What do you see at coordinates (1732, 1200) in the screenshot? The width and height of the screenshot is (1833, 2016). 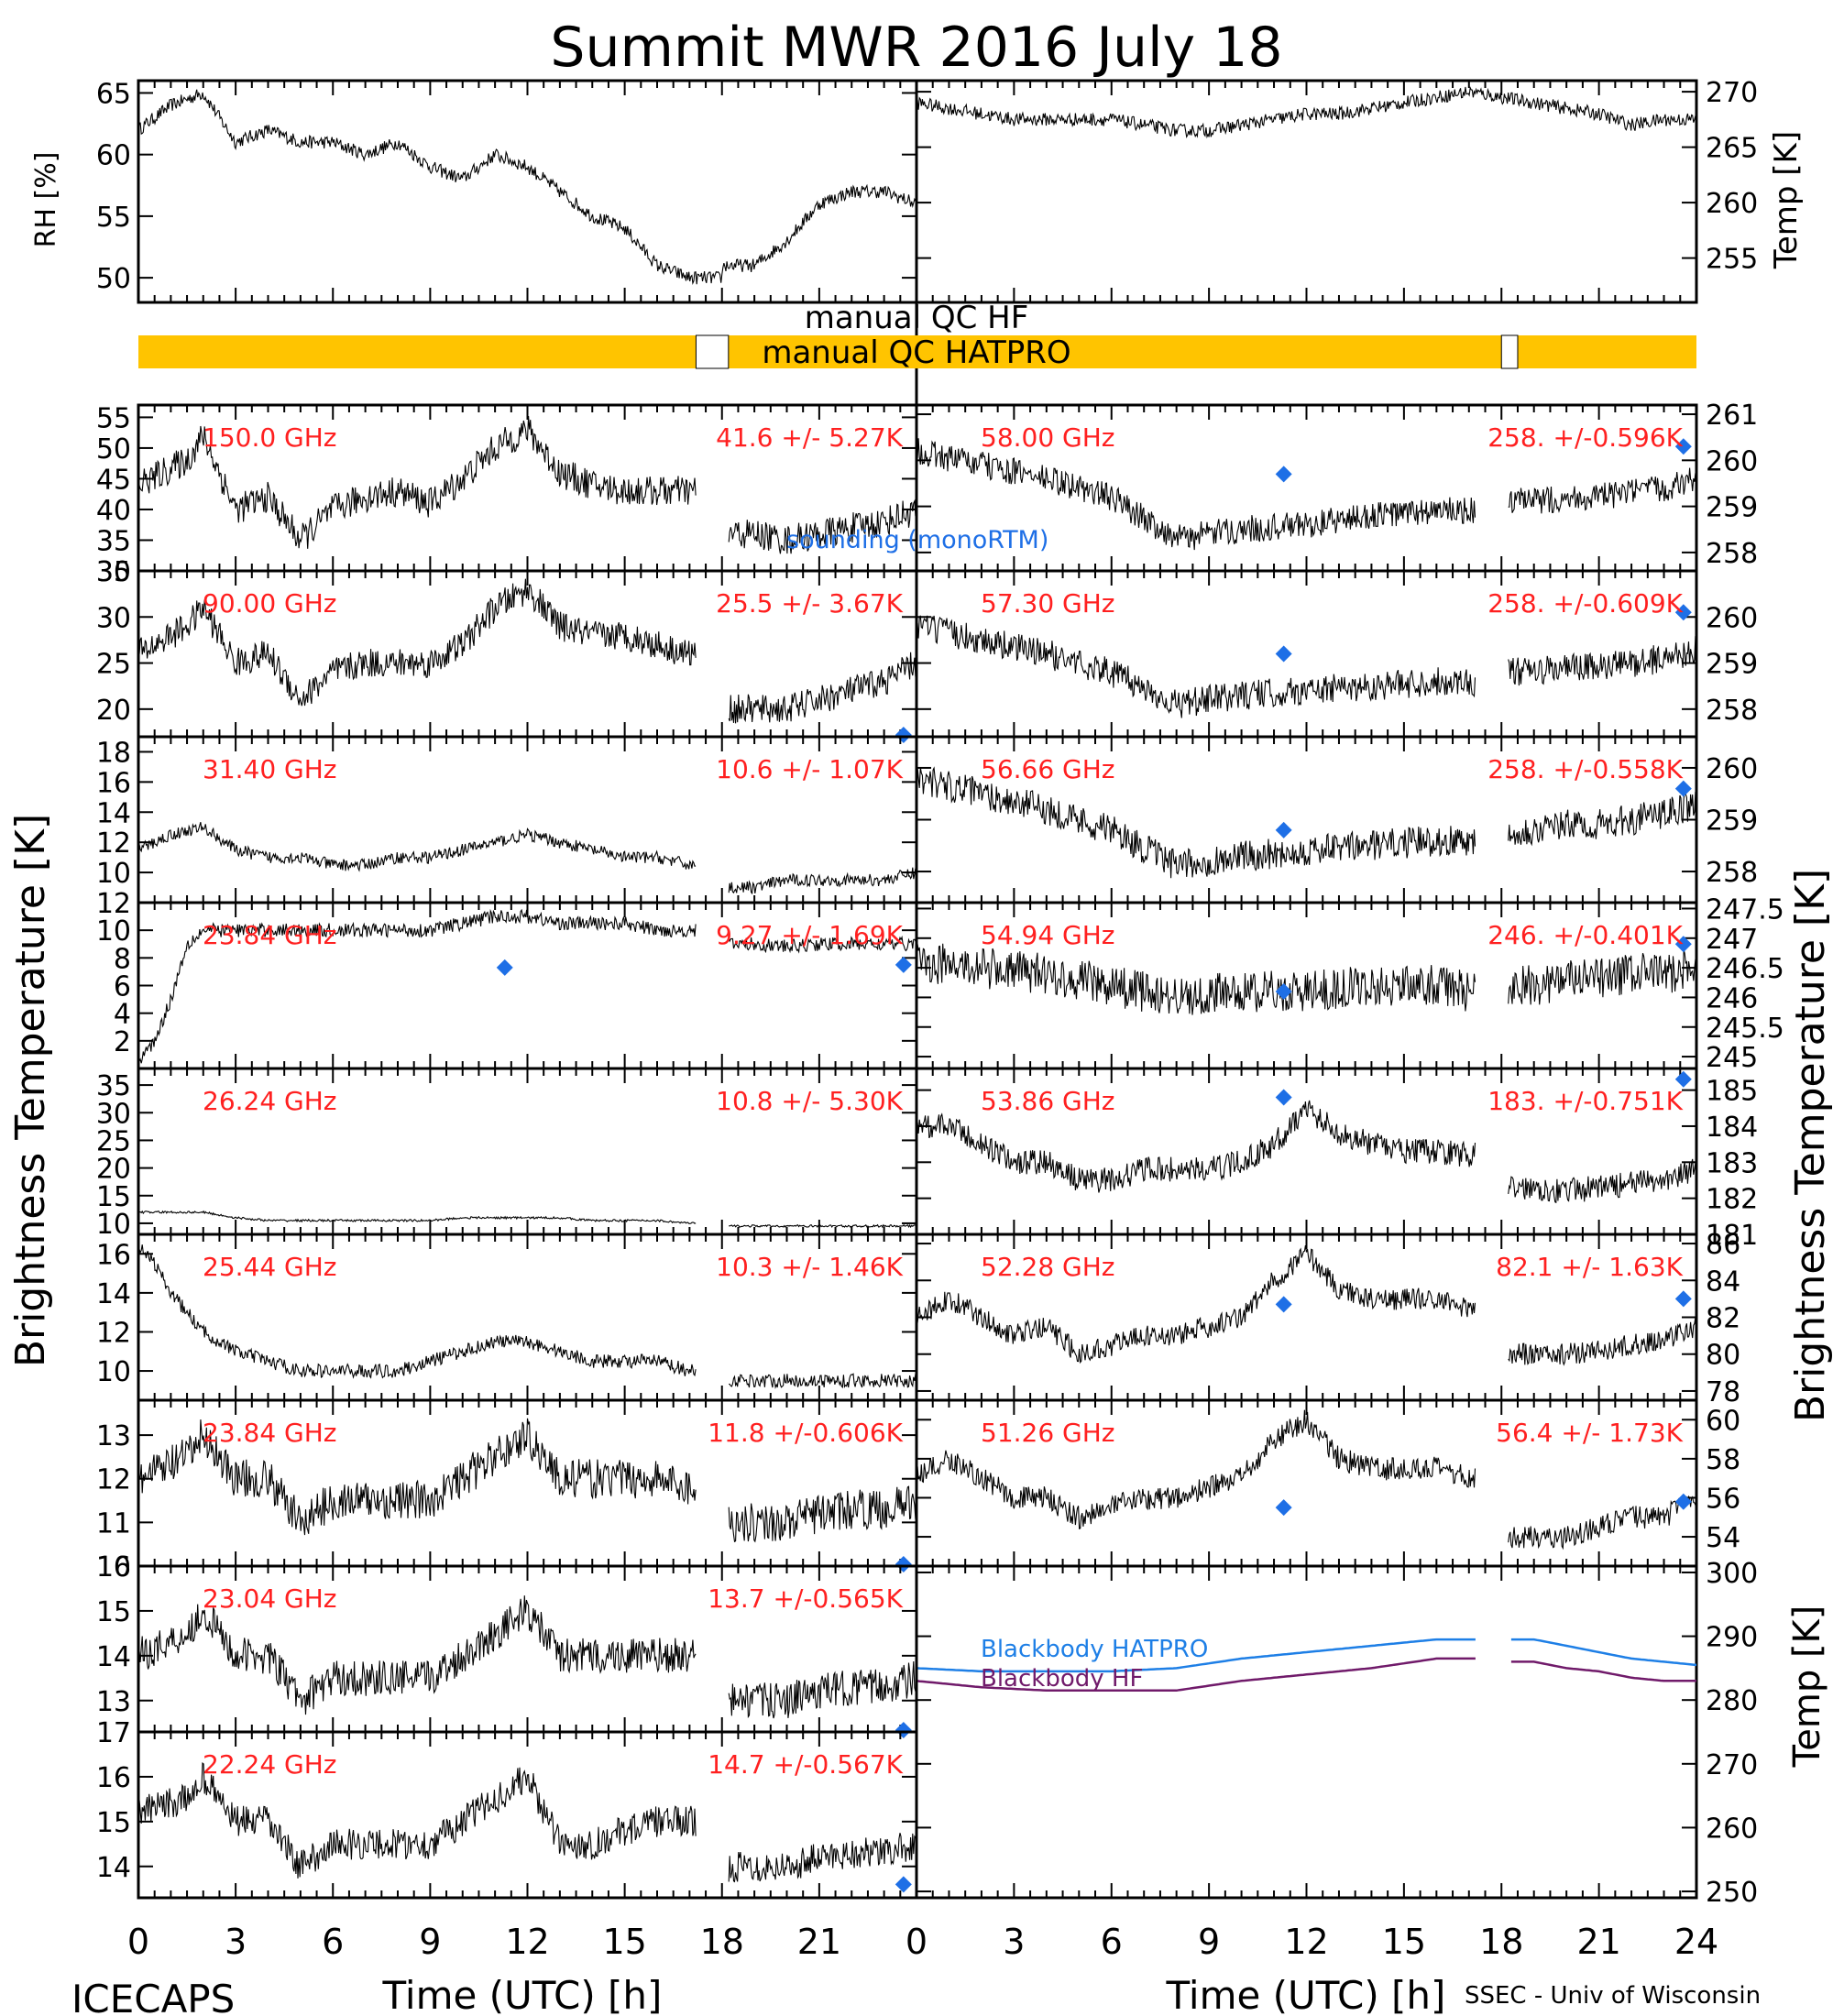 I see `y-tick-label: 182` at bounding box center [1732, 1200].